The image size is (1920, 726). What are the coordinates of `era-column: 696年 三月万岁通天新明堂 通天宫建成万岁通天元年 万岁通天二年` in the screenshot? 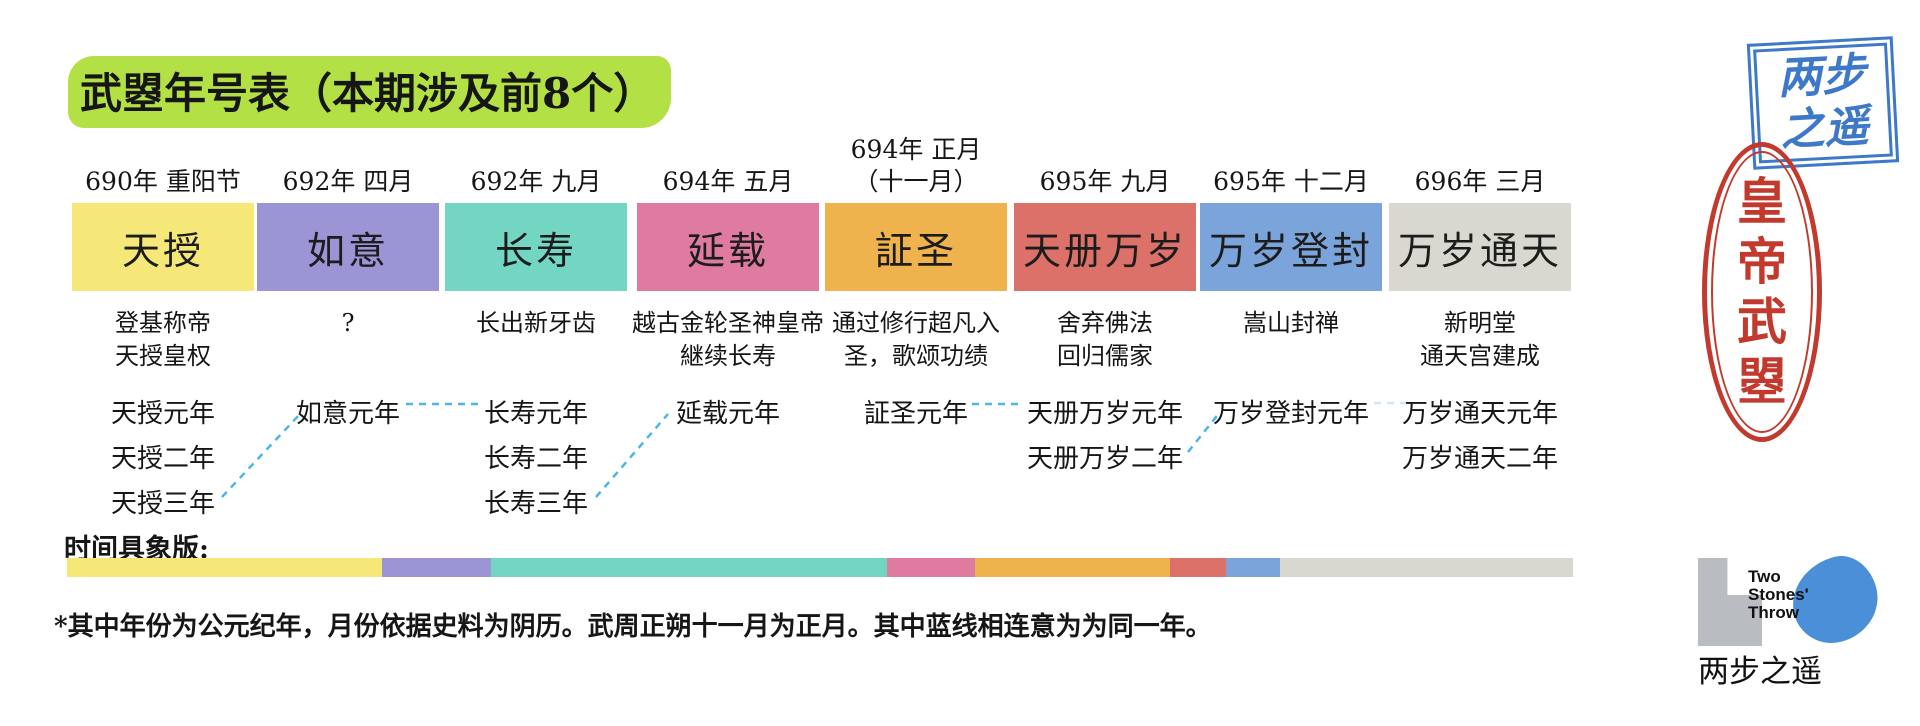 It's located at (1480, 270).